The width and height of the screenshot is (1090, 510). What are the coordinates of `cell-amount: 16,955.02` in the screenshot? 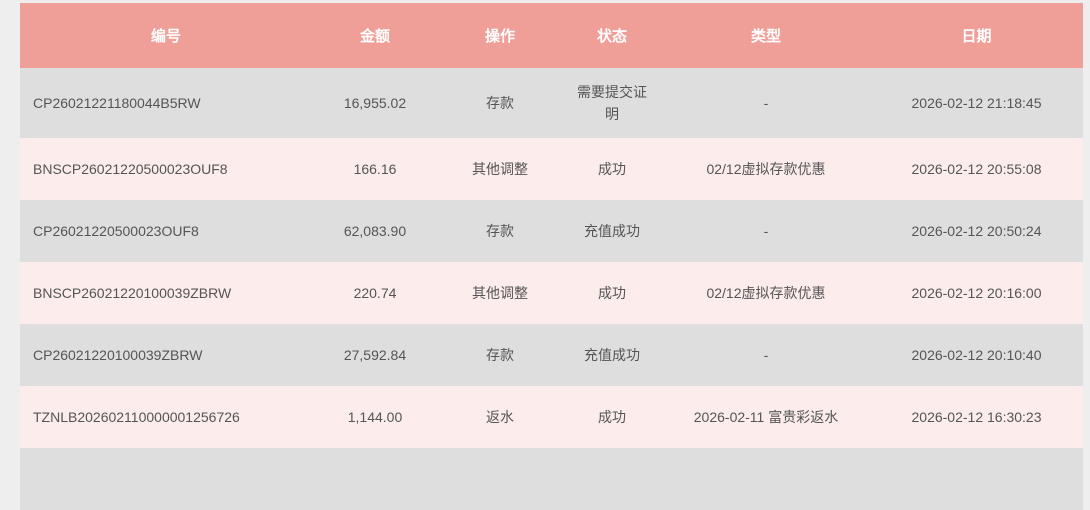 It's located at (375, 103).